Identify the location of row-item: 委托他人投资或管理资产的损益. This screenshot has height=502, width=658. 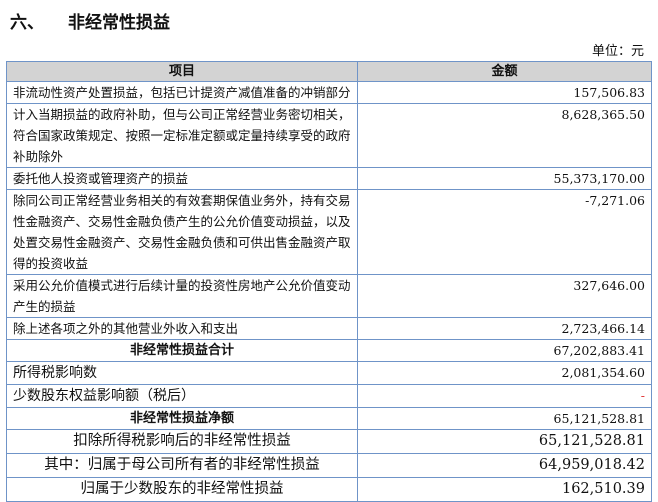
(182, 178).